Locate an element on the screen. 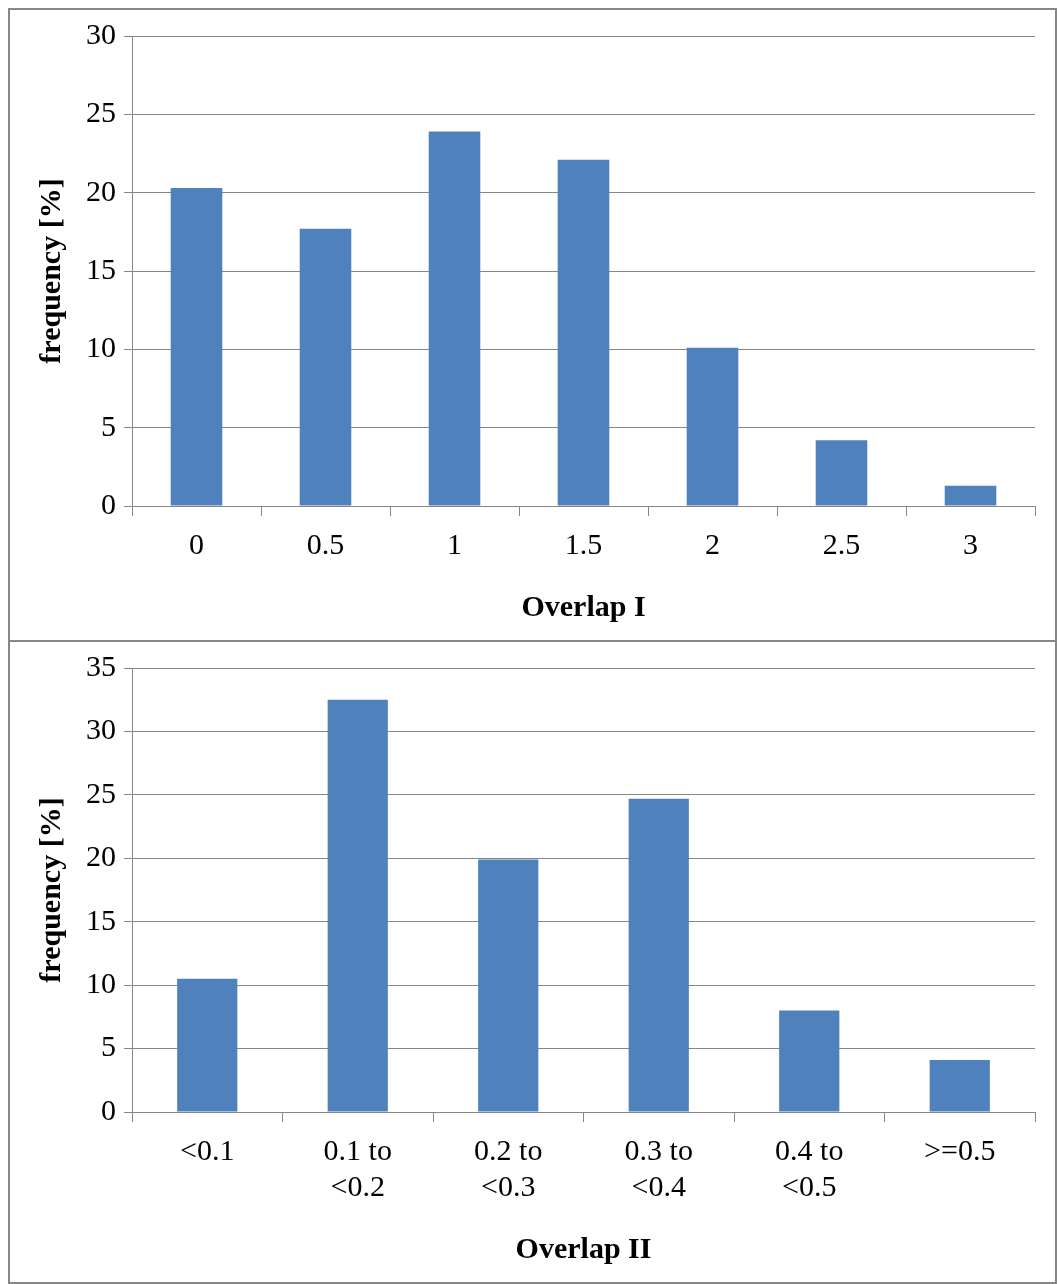  y-tick-label: 35 is located at coordinates (101, 665).